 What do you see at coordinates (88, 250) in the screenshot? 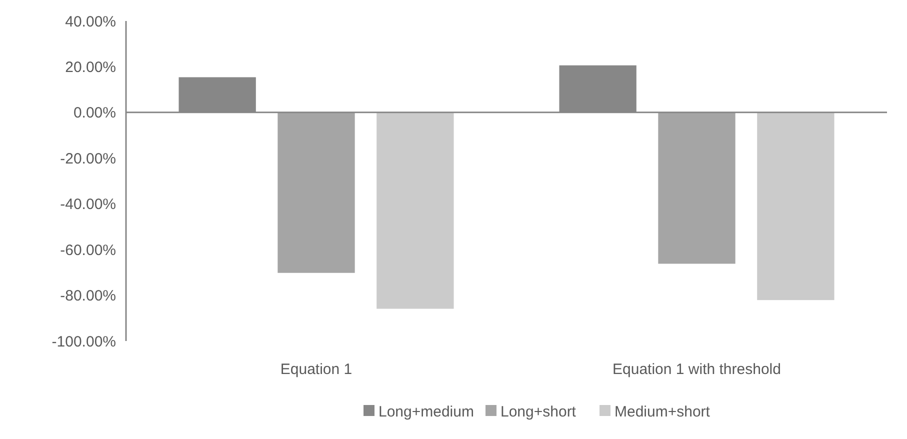
I see `y-tick-label: -60.00%` at bounding box center [88, 250].